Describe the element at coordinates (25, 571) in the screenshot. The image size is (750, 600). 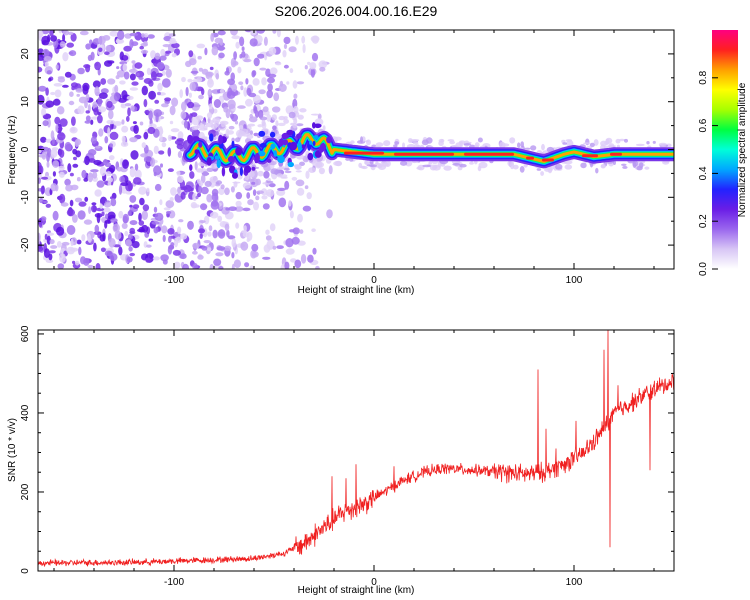
I see `snr-y-tick-label: 0` at that location.